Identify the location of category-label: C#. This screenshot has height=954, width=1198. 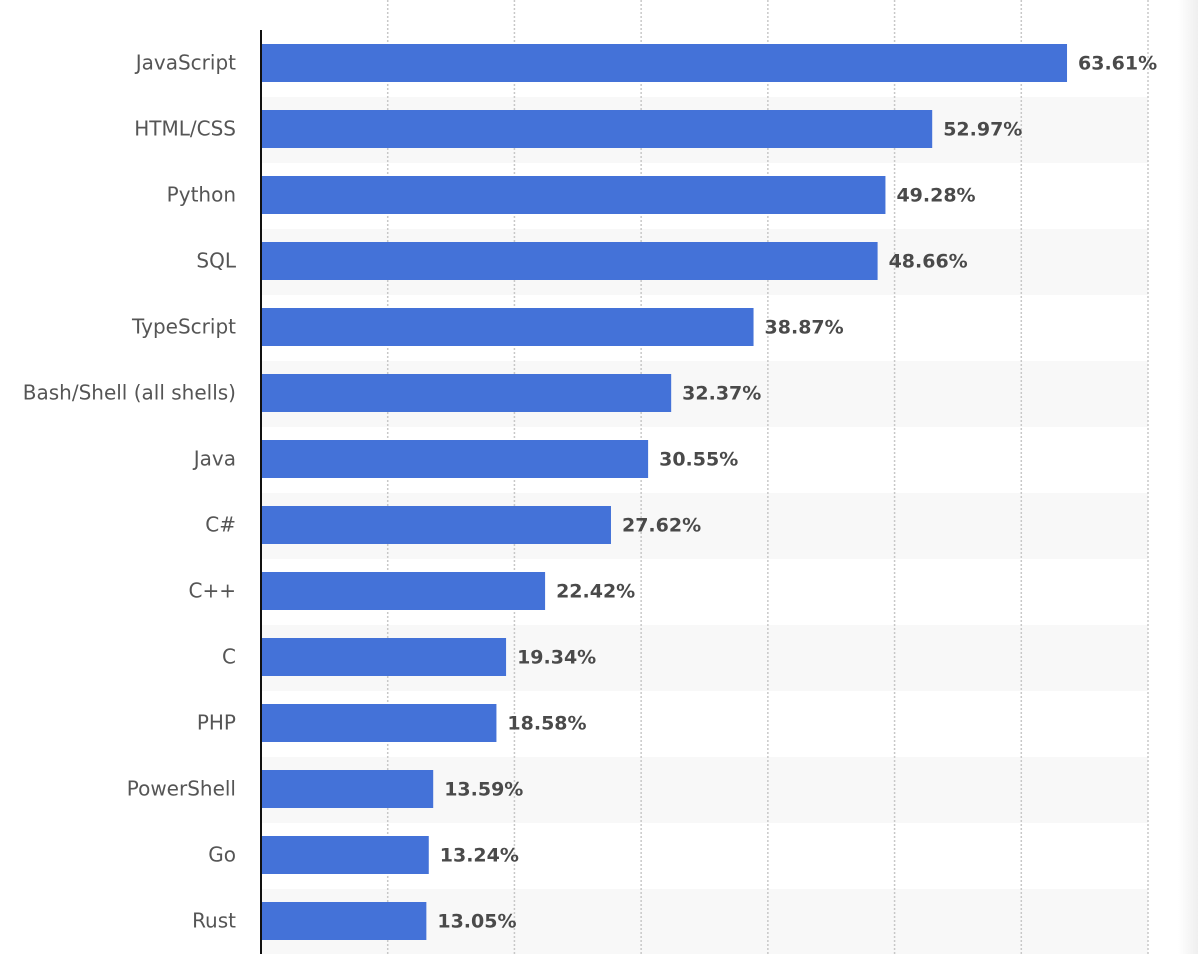
(220, 525).